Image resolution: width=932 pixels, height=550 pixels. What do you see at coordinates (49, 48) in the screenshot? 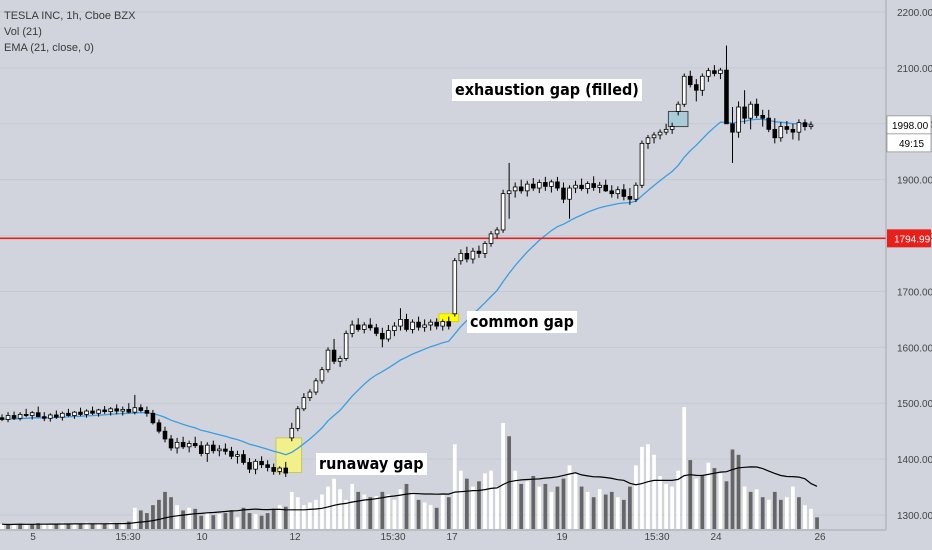
I see `ema-legend: EMA (21, close, 0)` at bounding box center [49, 48].